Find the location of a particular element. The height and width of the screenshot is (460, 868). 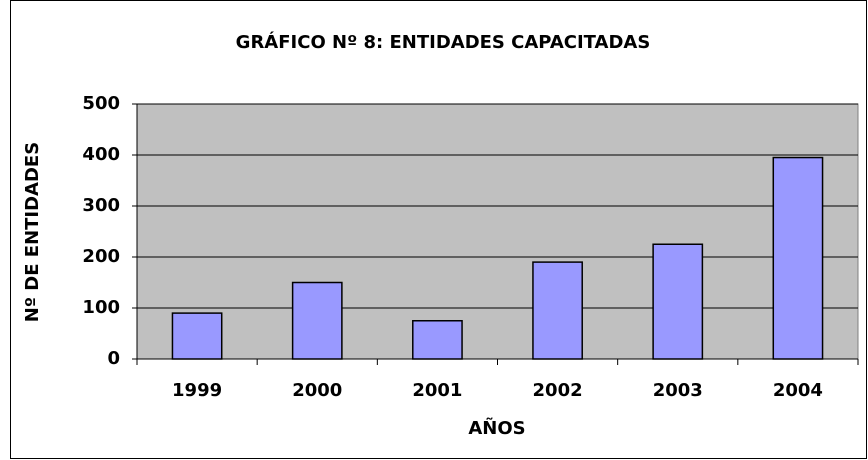

x-tick-label: 2000 is located at coordinates (317, 390).